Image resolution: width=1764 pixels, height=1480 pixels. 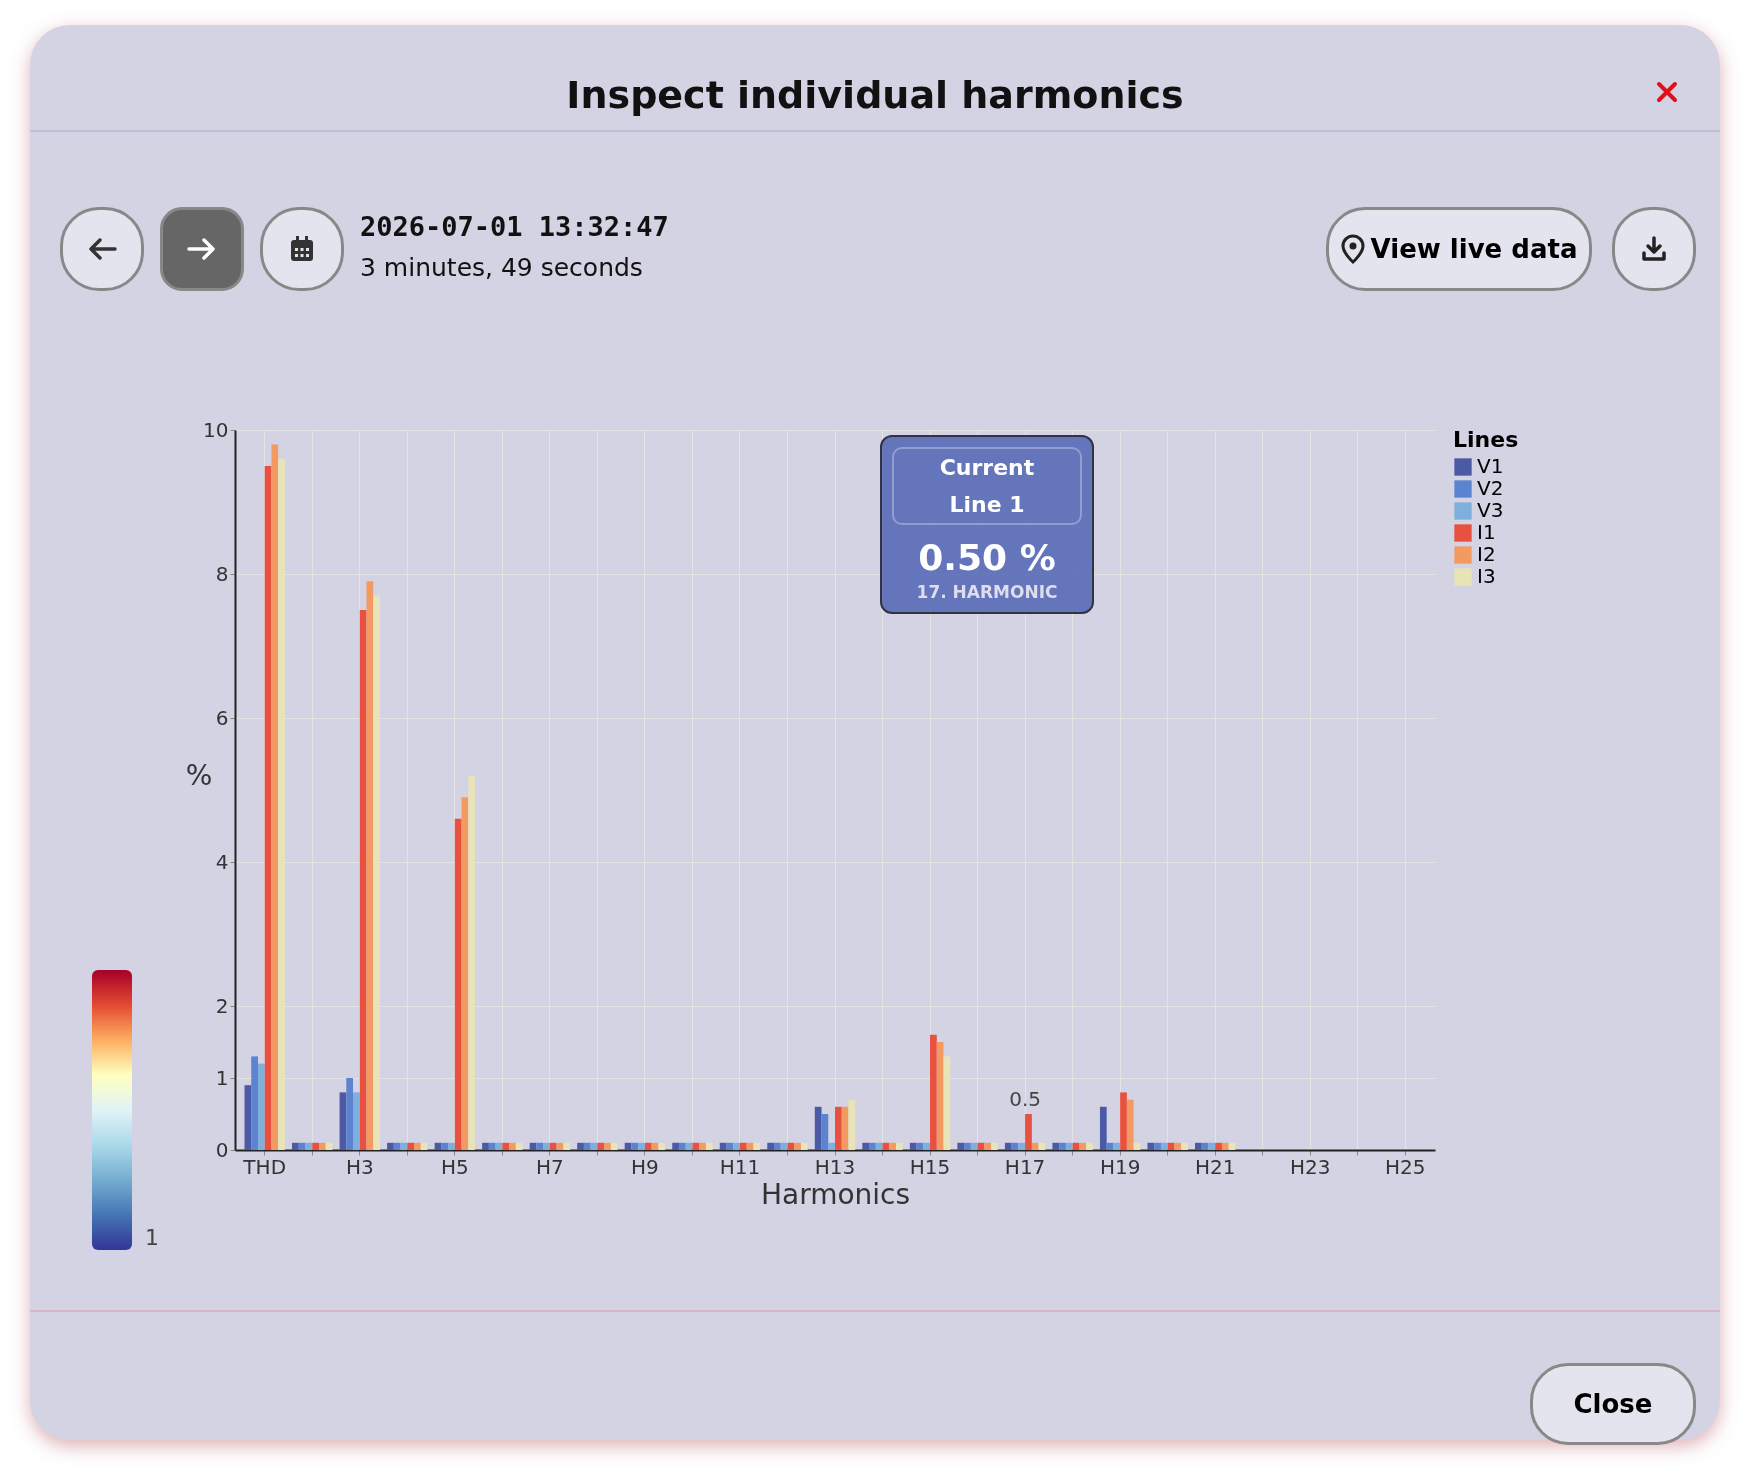 What do you see at coordinates (1486, 439) in the screenshot?
I see `legend-title: Lines` at bounding box center [1486, 439].